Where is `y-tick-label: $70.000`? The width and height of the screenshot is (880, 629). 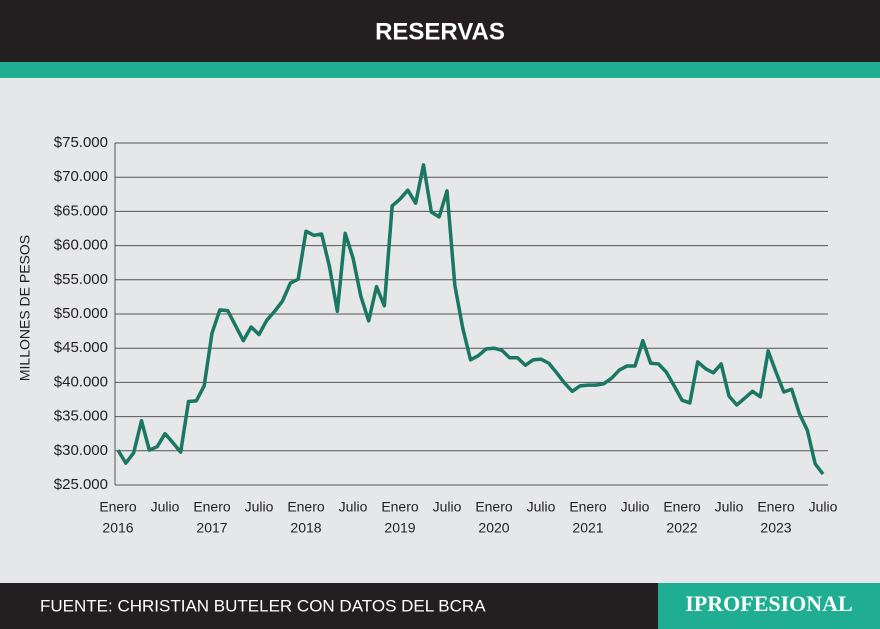
y-tick-label: $70.000 is located at coordinates (81, 176).